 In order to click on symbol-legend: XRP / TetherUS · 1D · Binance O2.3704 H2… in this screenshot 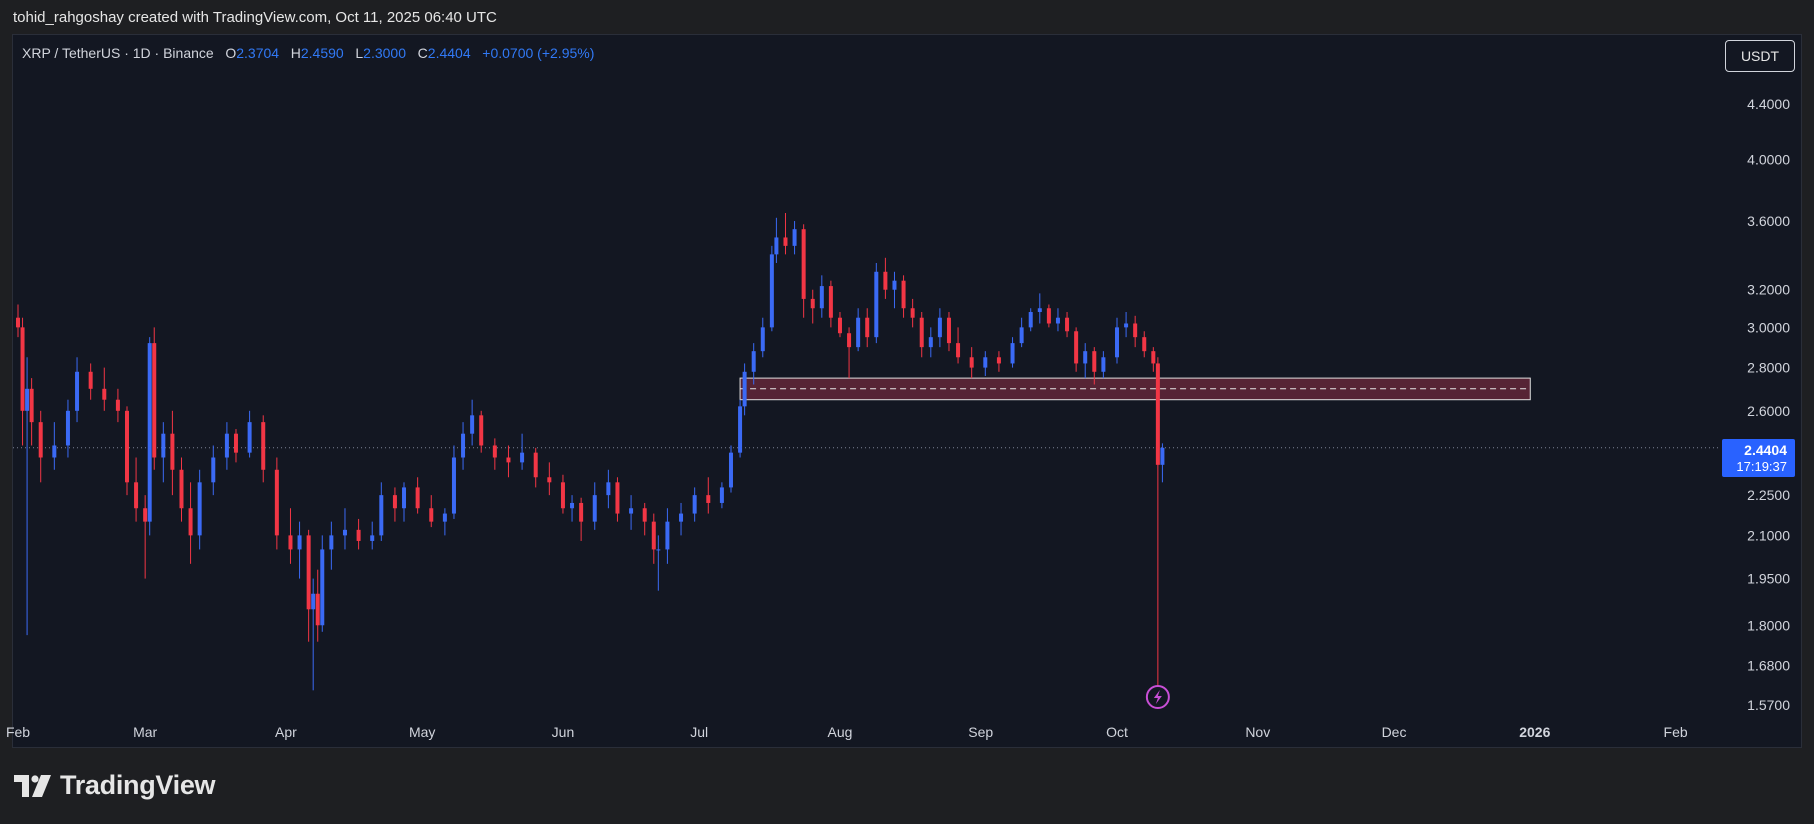, I will do `click(308, 53)`.